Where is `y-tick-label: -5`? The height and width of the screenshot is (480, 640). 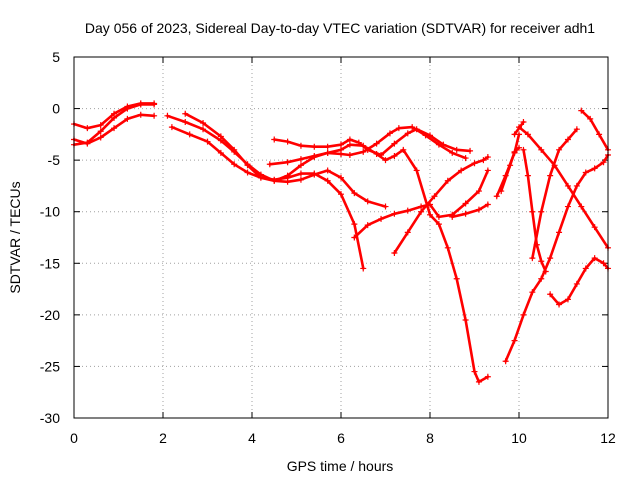
y-tick-label: -5 is located at coordinates (54, 160).